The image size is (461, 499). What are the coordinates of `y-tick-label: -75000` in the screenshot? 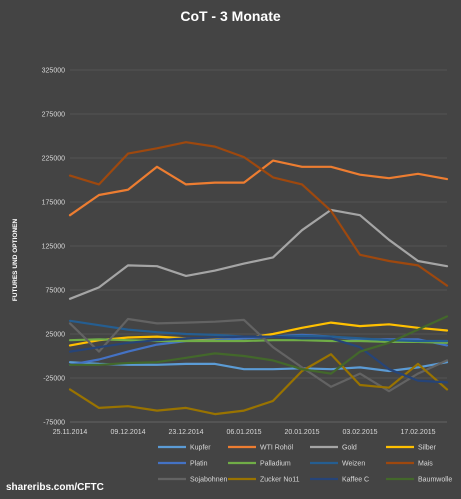 It's located at (54, 423).